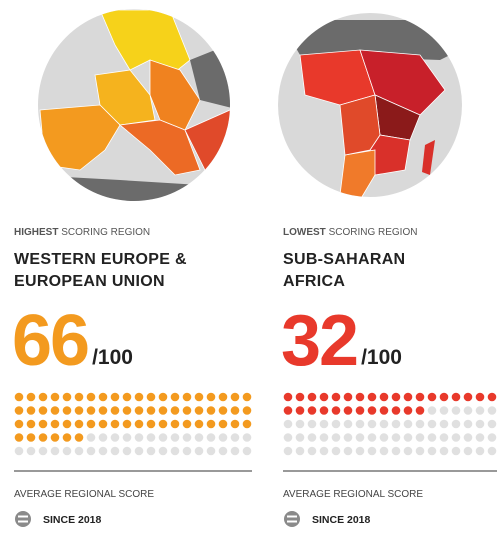 The image size is (497, 546). What do you see at coordinates (100, 259) in the screenshot?
I see `region-name: WESTERN EUROPE &` at bounding box center [100, 259].